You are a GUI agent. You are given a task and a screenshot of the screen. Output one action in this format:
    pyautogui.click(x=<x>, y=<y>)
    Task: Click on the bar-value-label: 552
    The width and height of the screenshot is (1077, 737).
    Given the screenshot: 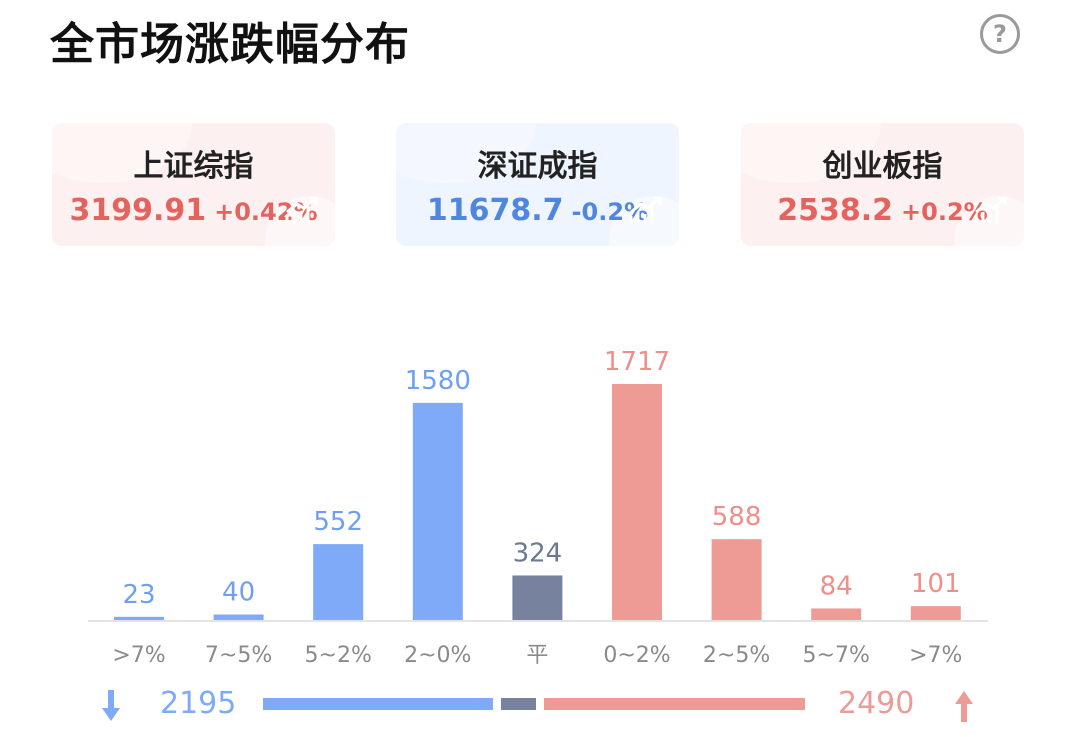 What is the action you would take?
    pyautogui.click(x=338, y=522)
    